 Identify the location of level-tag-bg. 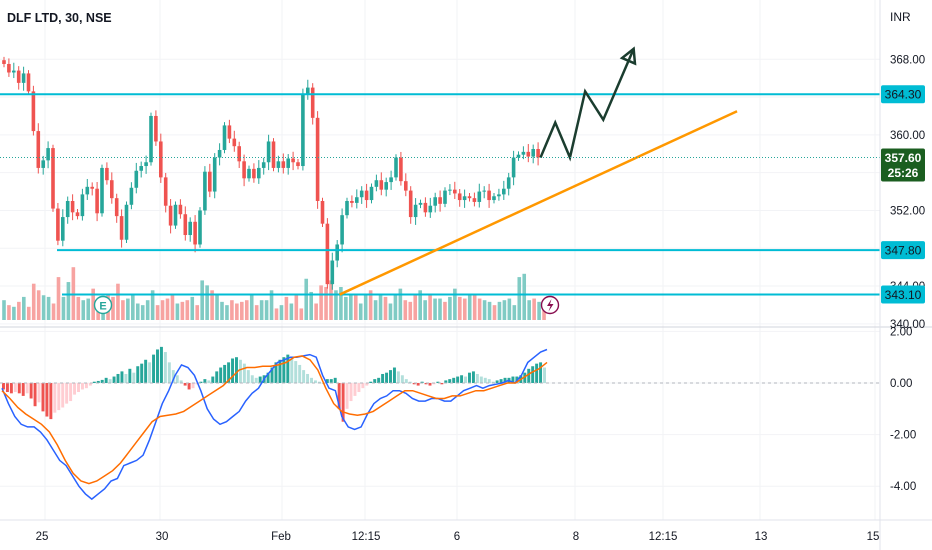
(903, 294).